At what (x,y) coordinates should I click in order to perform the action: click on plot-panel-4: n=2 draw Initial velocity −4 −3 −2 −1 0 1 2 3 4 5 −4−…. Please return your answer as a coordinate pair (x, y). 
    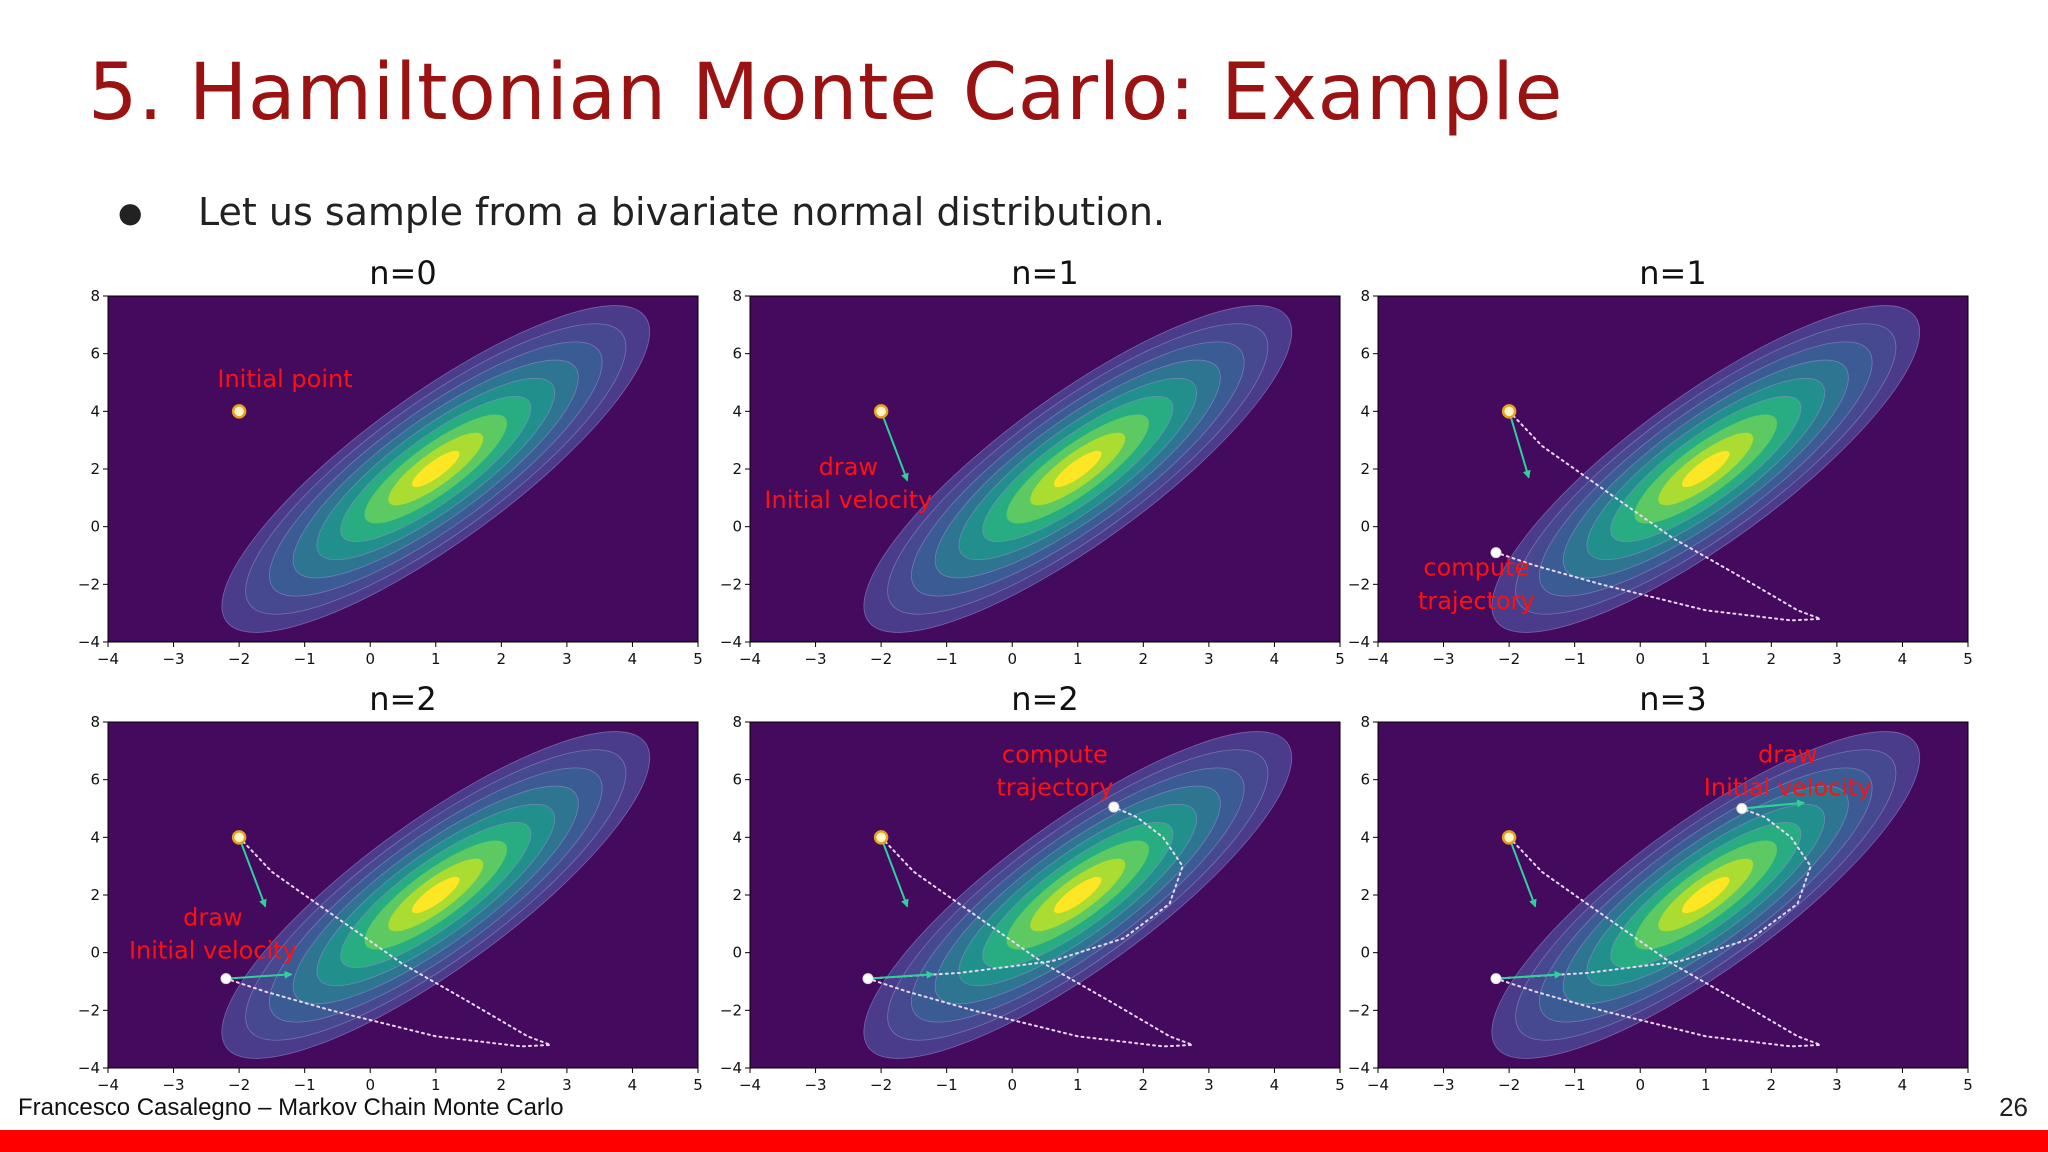
    Looking at the image, I should click on (412, 890).